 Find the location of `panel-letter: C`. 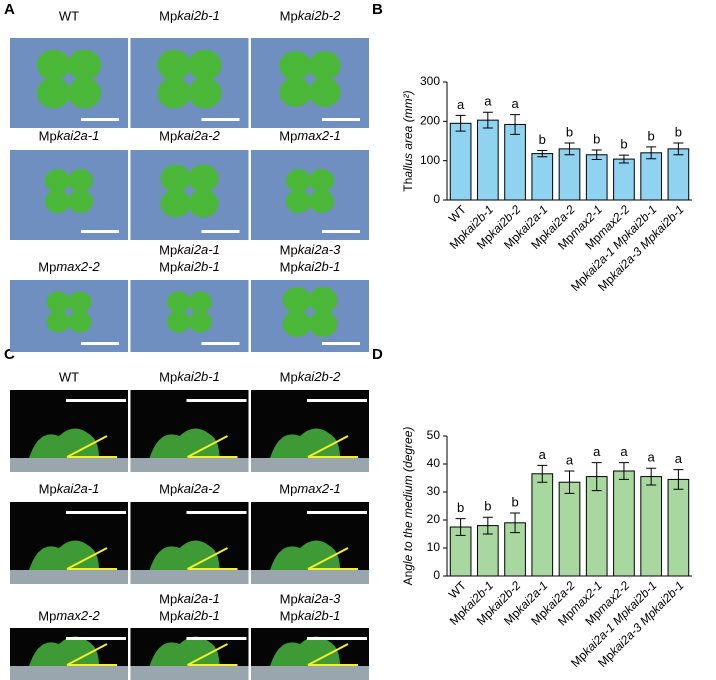

panel-letter: C is located at coordinates (9, 354).